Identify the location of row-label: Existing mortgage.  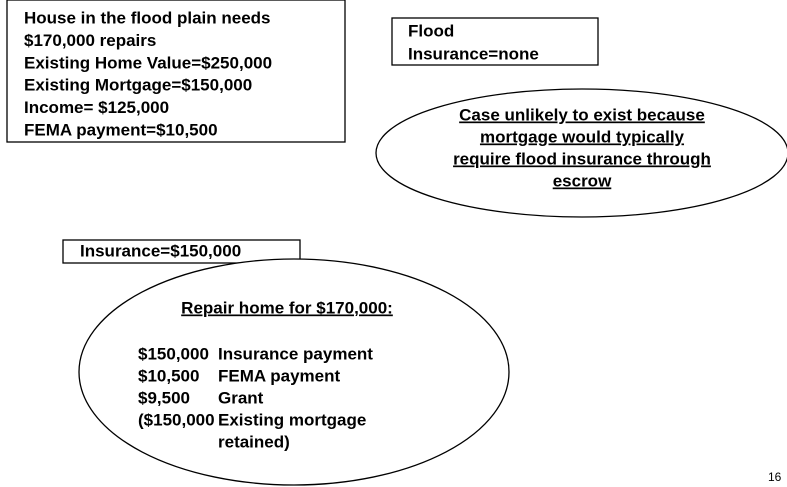
(292, 419).